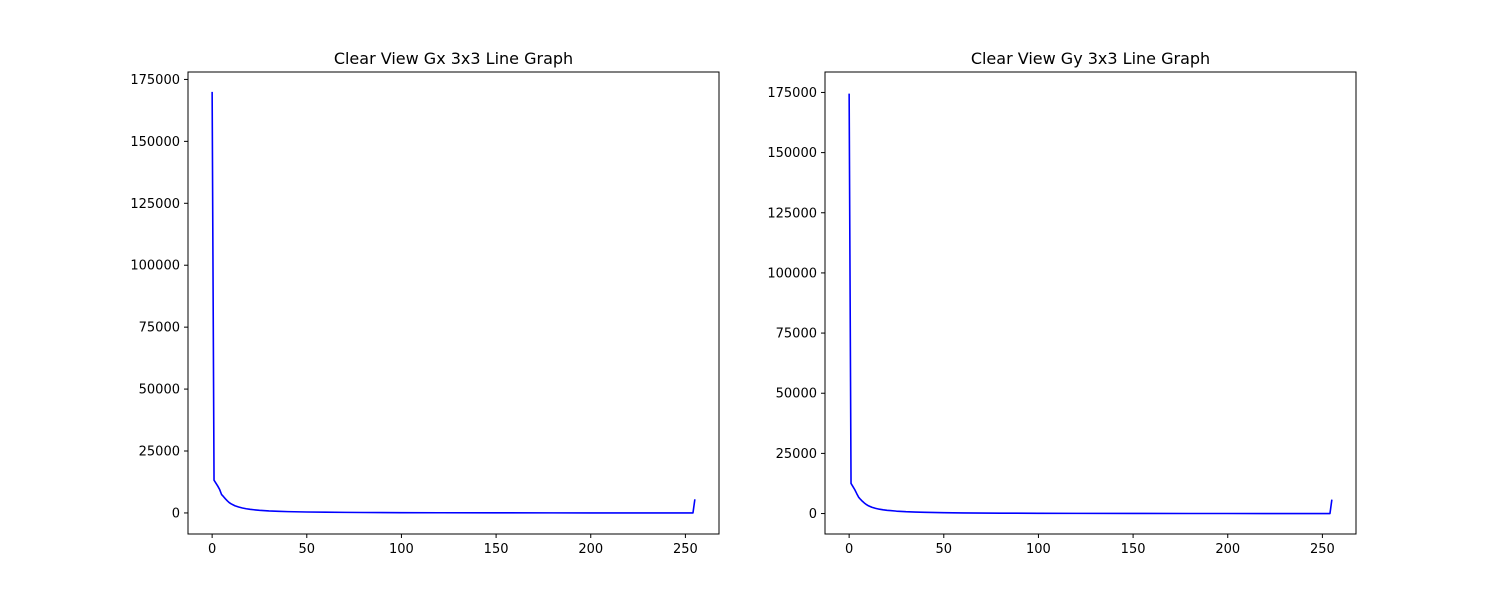  What do you see at coordinates (1090, 58) in the screenshot?
I see `chart-title: Clear View Gy 3x3 Line Graph` at bounding box center [1090, 58].